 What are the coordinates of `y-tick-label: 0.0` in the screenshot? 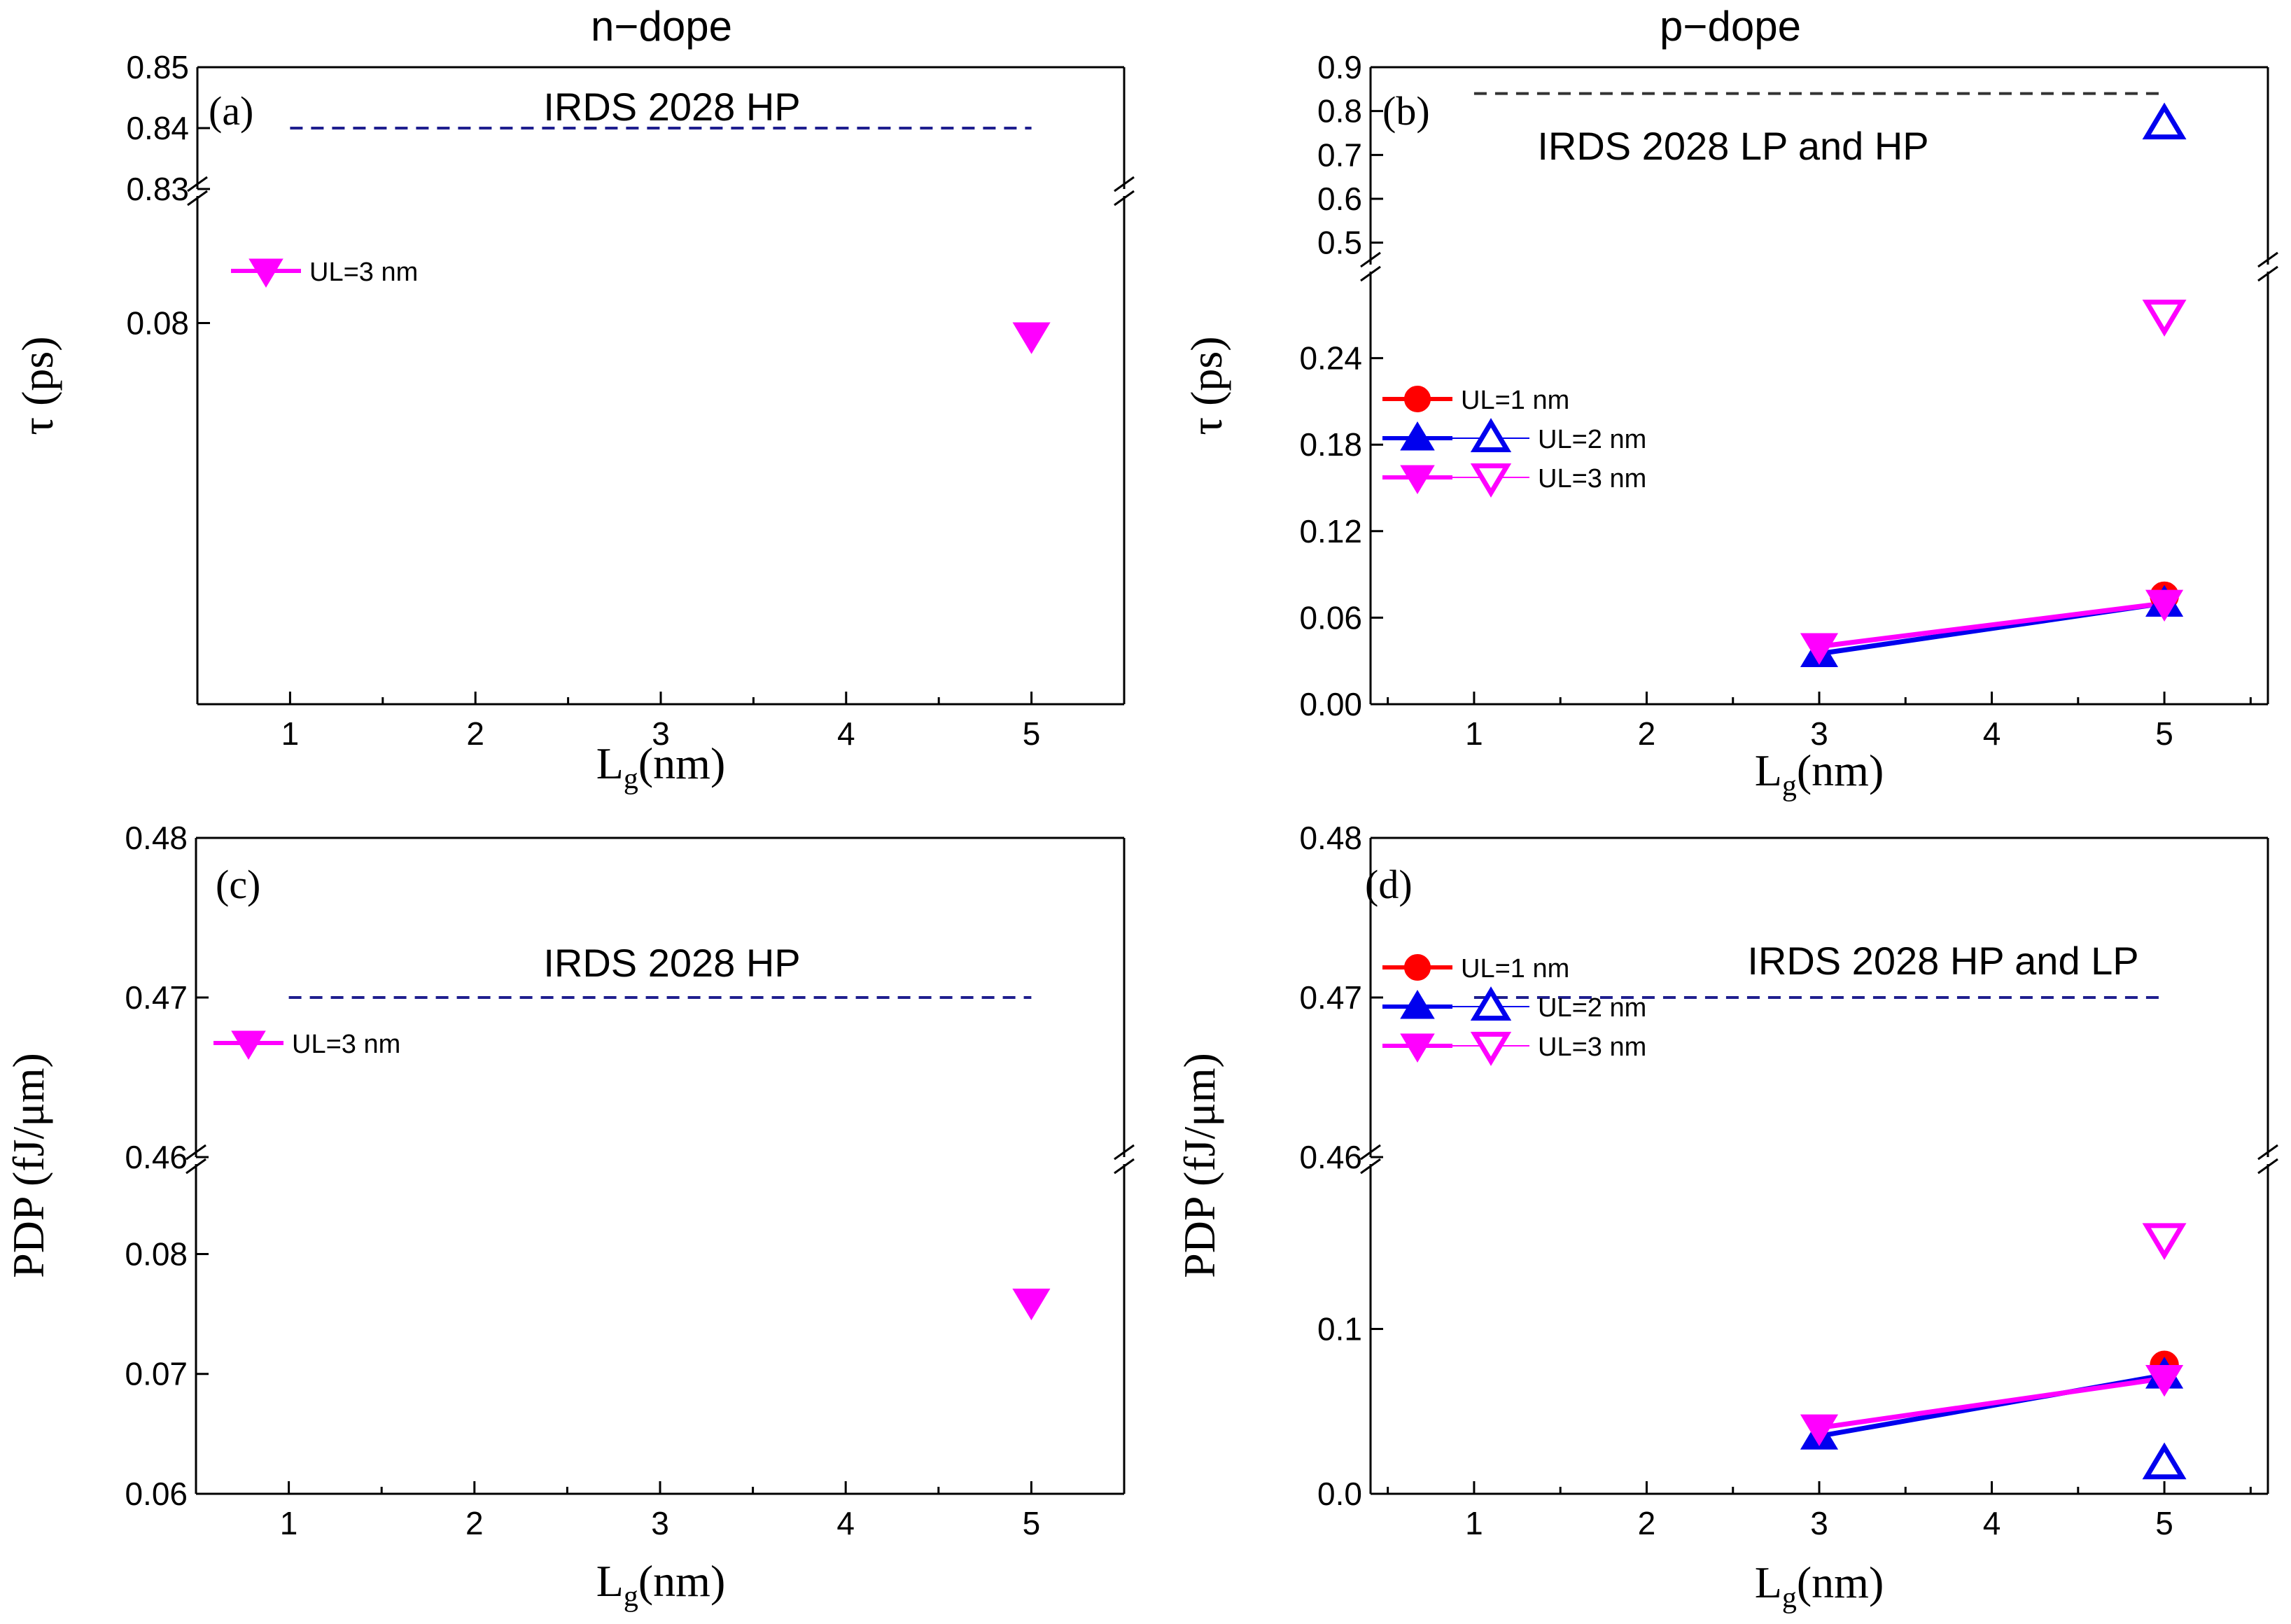 It's located at (1339, 1494).